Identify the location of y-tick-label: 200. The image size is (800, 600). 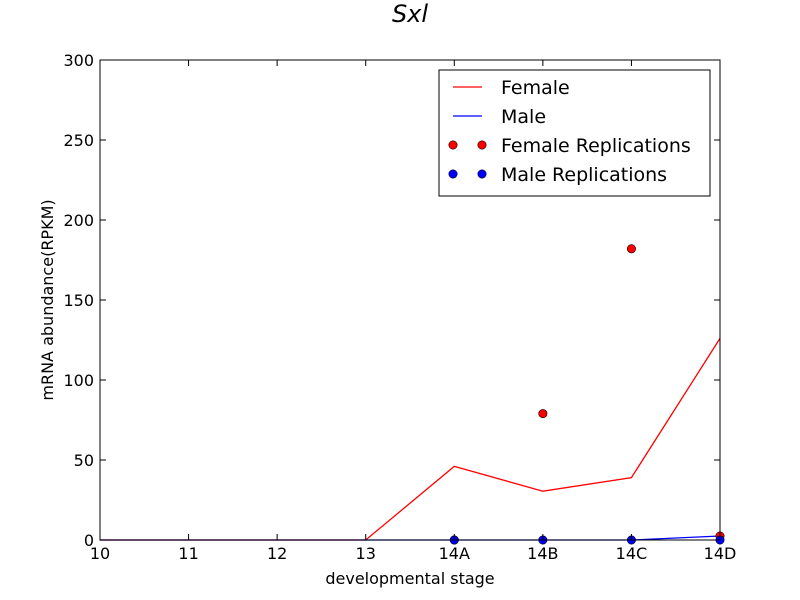
(78, 220).